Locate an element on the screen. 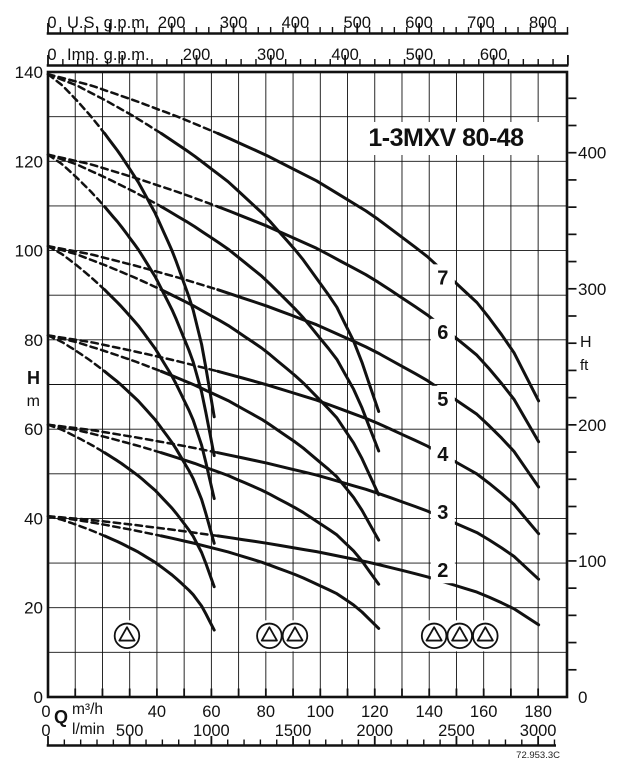  y-tick-m-60: 60 is located at coordinates (33, 429).